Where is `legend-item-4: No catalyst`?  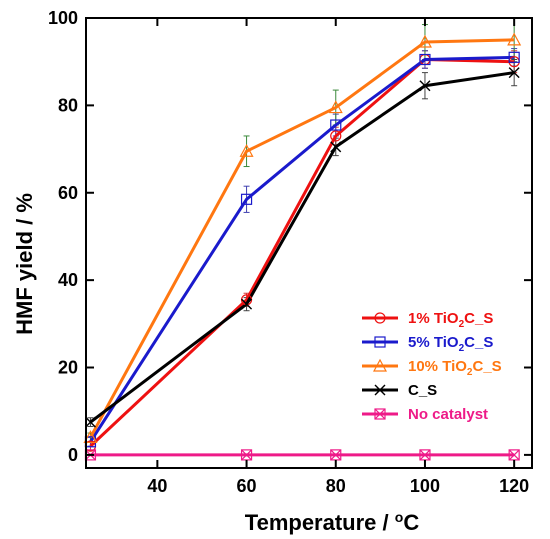 legend-item-4: No catalyst is located at coordinates (425, 414).